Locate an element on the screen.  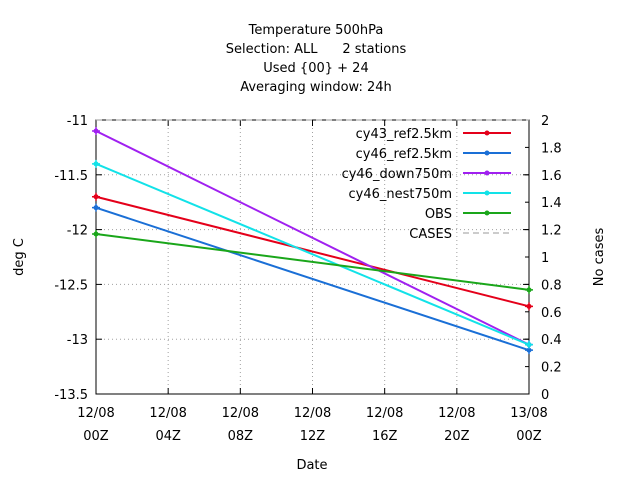
chart-title-line: Temperature 500hPa is located at coordinates (316, 30).